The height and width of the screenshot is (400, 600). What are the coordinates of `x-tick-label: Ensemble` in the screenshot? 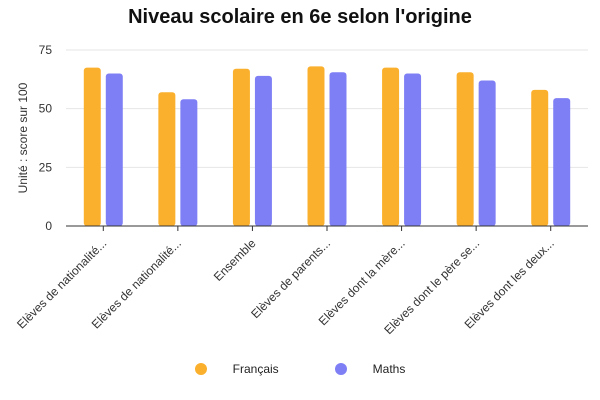 It's located at (235, 260).